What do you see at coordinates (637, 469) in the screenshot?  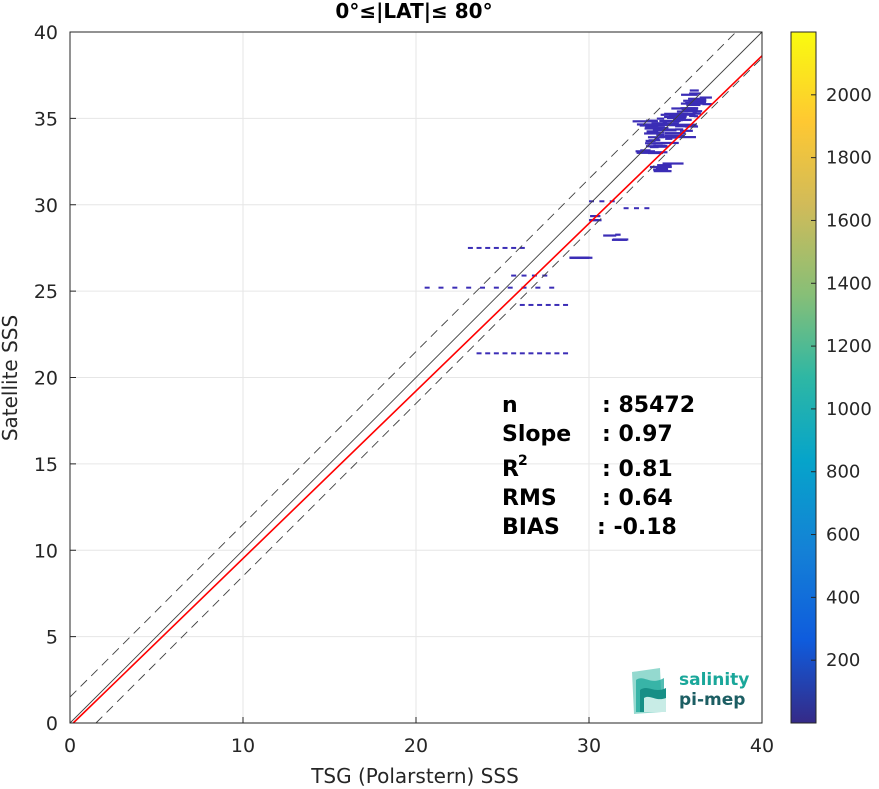 I see `stat-r2-value: : 0.81` at bounding box center [637, 469].